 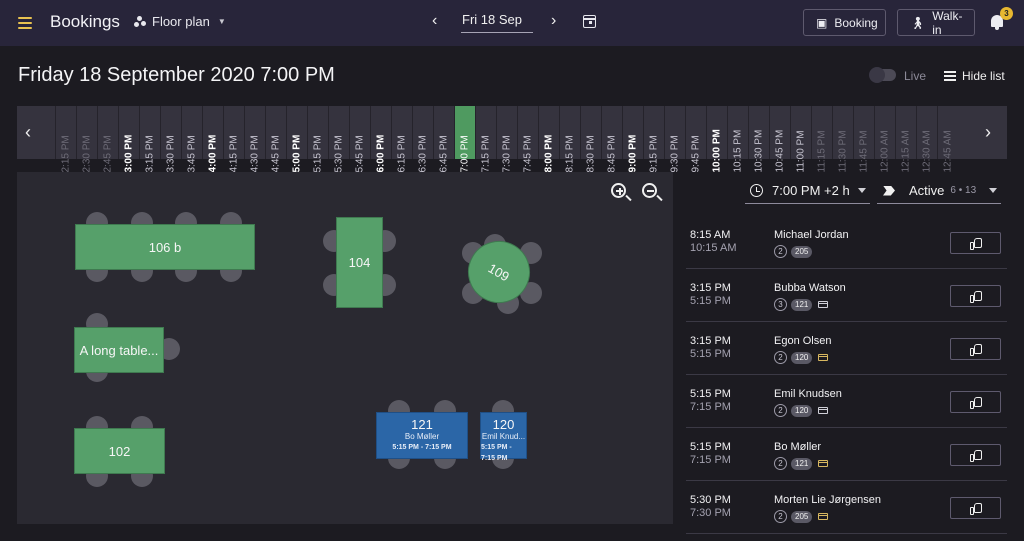 I want to click on timeline-slot: 12:15 AM, so click(x=905, y=139).